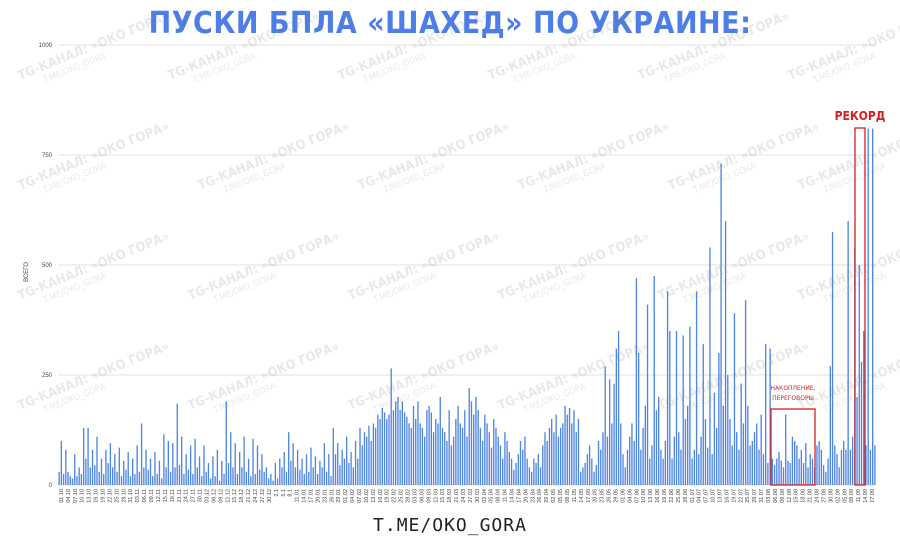  Describe the element at coordinates (381, 496) in the screenshot. I see `x-tick-label: 16.02` at that location.